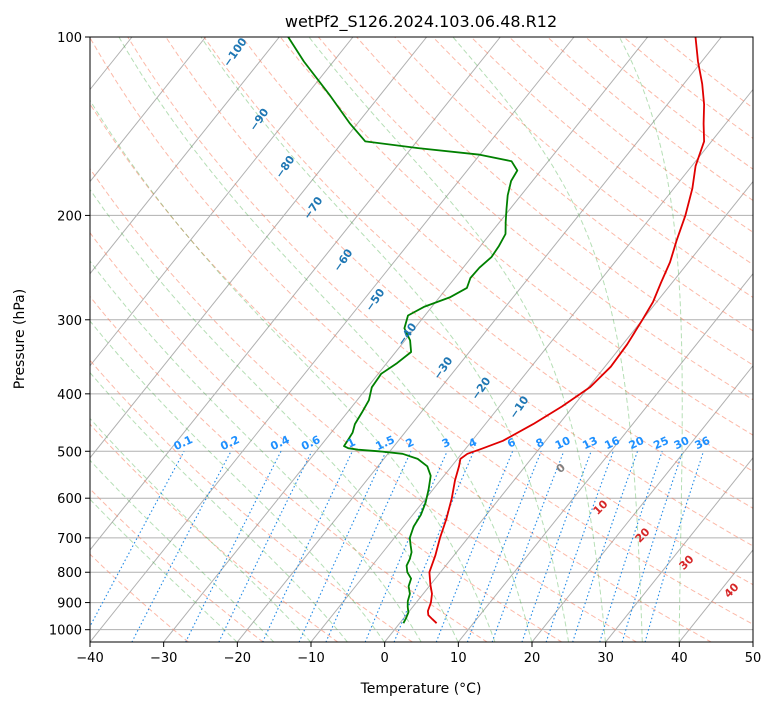  I want to click on x-tick-label: −20, so click(237, 658).